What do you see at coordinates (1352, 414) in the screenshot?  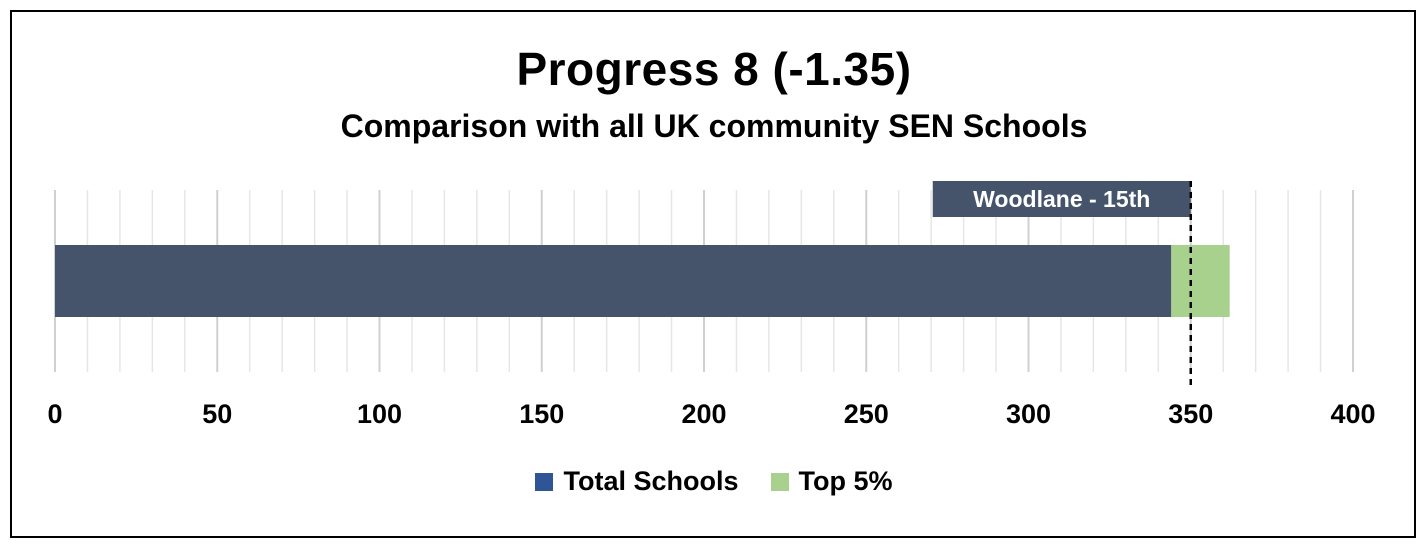 I see `x-tick-label: 400` at bounding box center [1352, 414].